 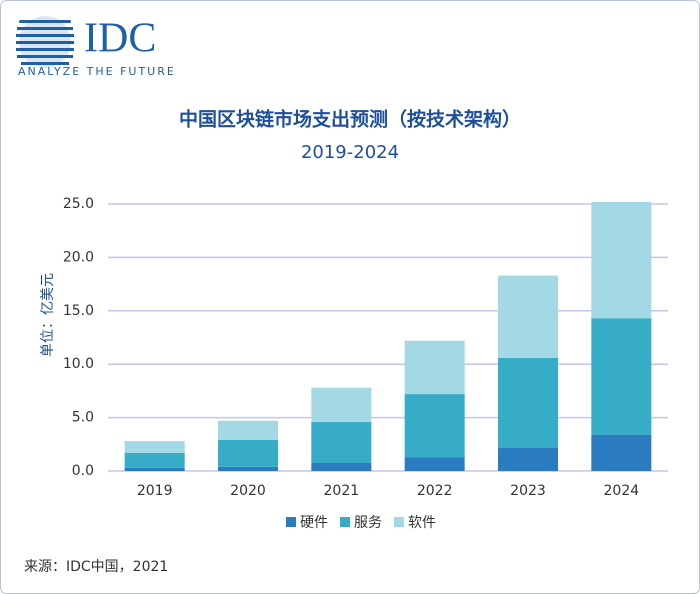 What do you see at coordinates (45, 42) in the screenshot?
I see `logo-globe` at bounding box center [45, 42].